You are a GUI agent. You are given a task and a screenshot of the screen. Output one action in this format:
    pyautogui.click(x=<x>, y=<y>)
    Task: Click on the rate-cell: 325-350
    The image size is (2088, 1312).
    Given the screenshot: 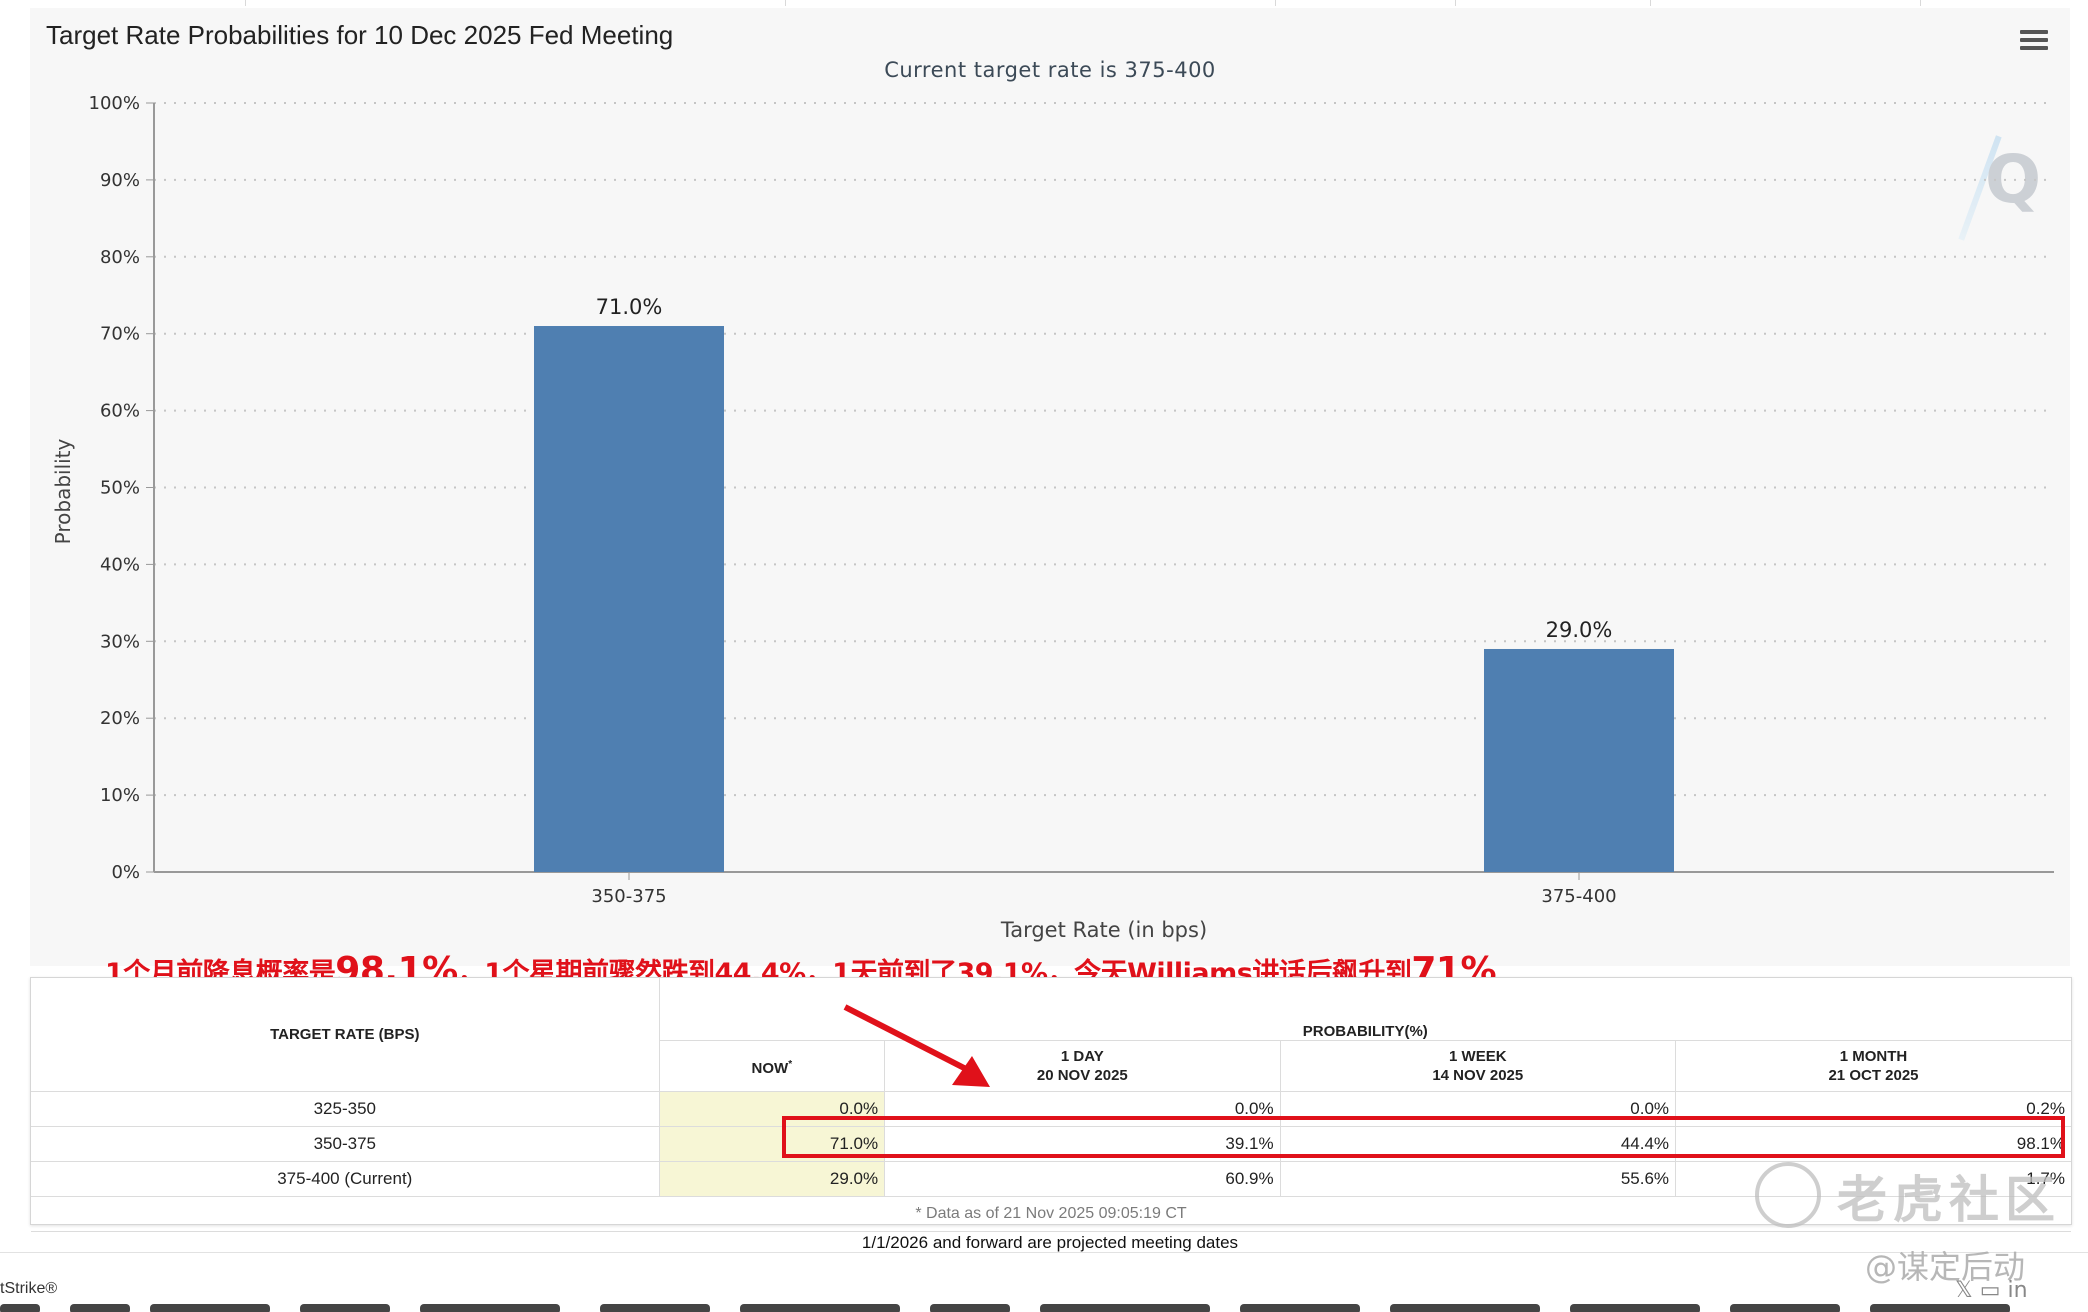 What is the action you would take?
    pyautogui.click(x=345, y=1109)
    